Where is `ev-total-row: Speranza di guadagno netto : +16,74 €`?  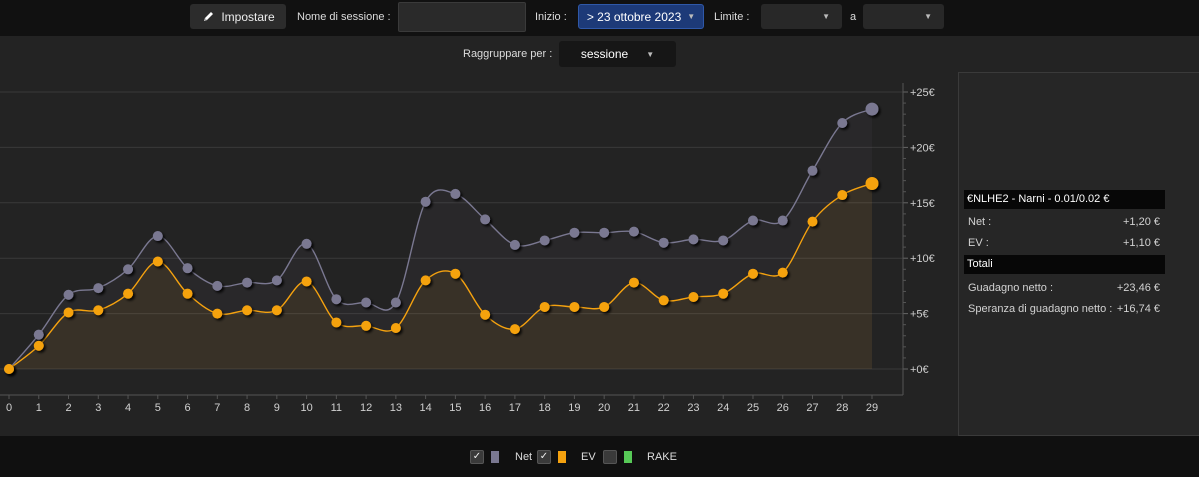 ev-total-row: Speranza di guadagno netto : +16,74 € is located at coordinates (1064, 309).